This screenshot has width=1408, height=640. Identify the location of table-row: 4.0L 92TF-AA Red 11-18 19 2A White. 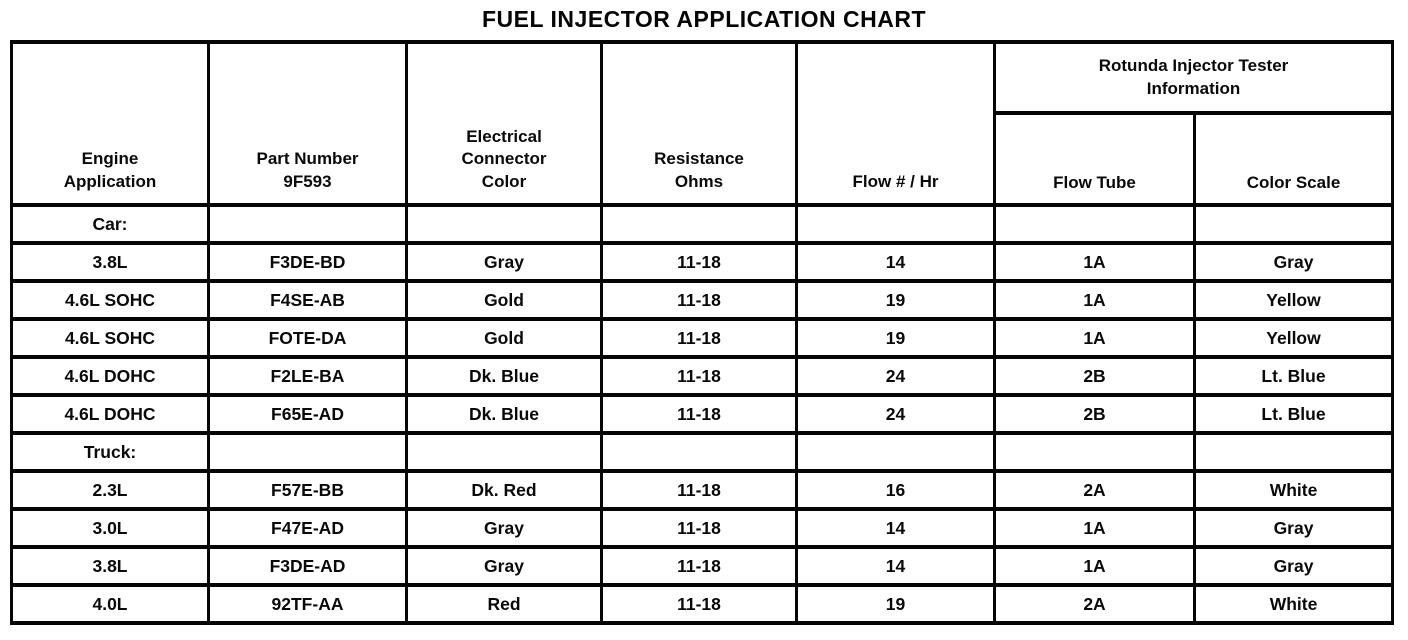
(702, 604).